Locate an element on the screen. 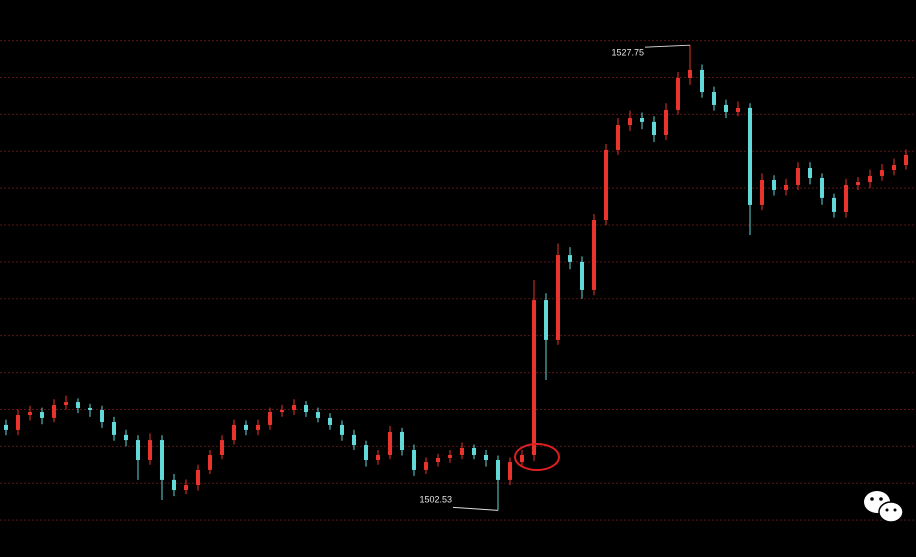  wechat-logo is located at coordinates (884, 507).